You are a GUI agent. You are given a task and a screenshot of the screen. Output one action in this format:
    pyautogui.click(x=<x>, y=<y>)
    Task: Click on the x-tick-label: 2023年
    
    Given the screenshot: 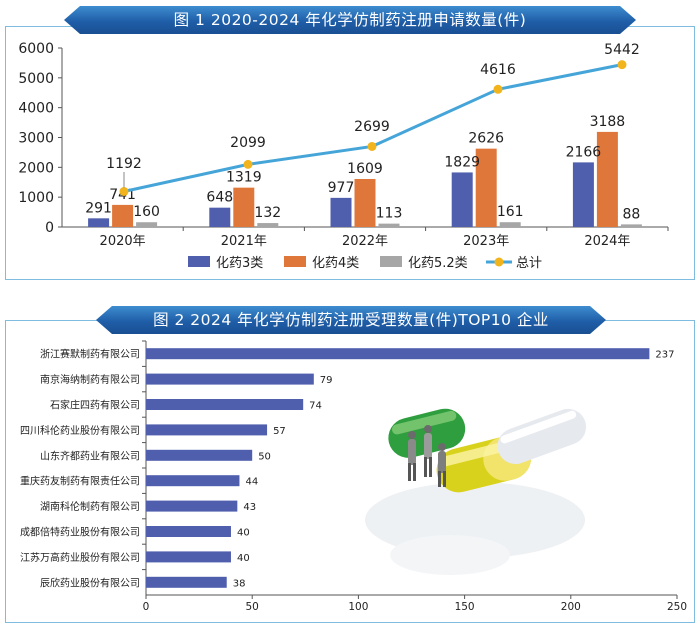 What is the action you would take?
    pyautogui.click(x=486, y=241)
    